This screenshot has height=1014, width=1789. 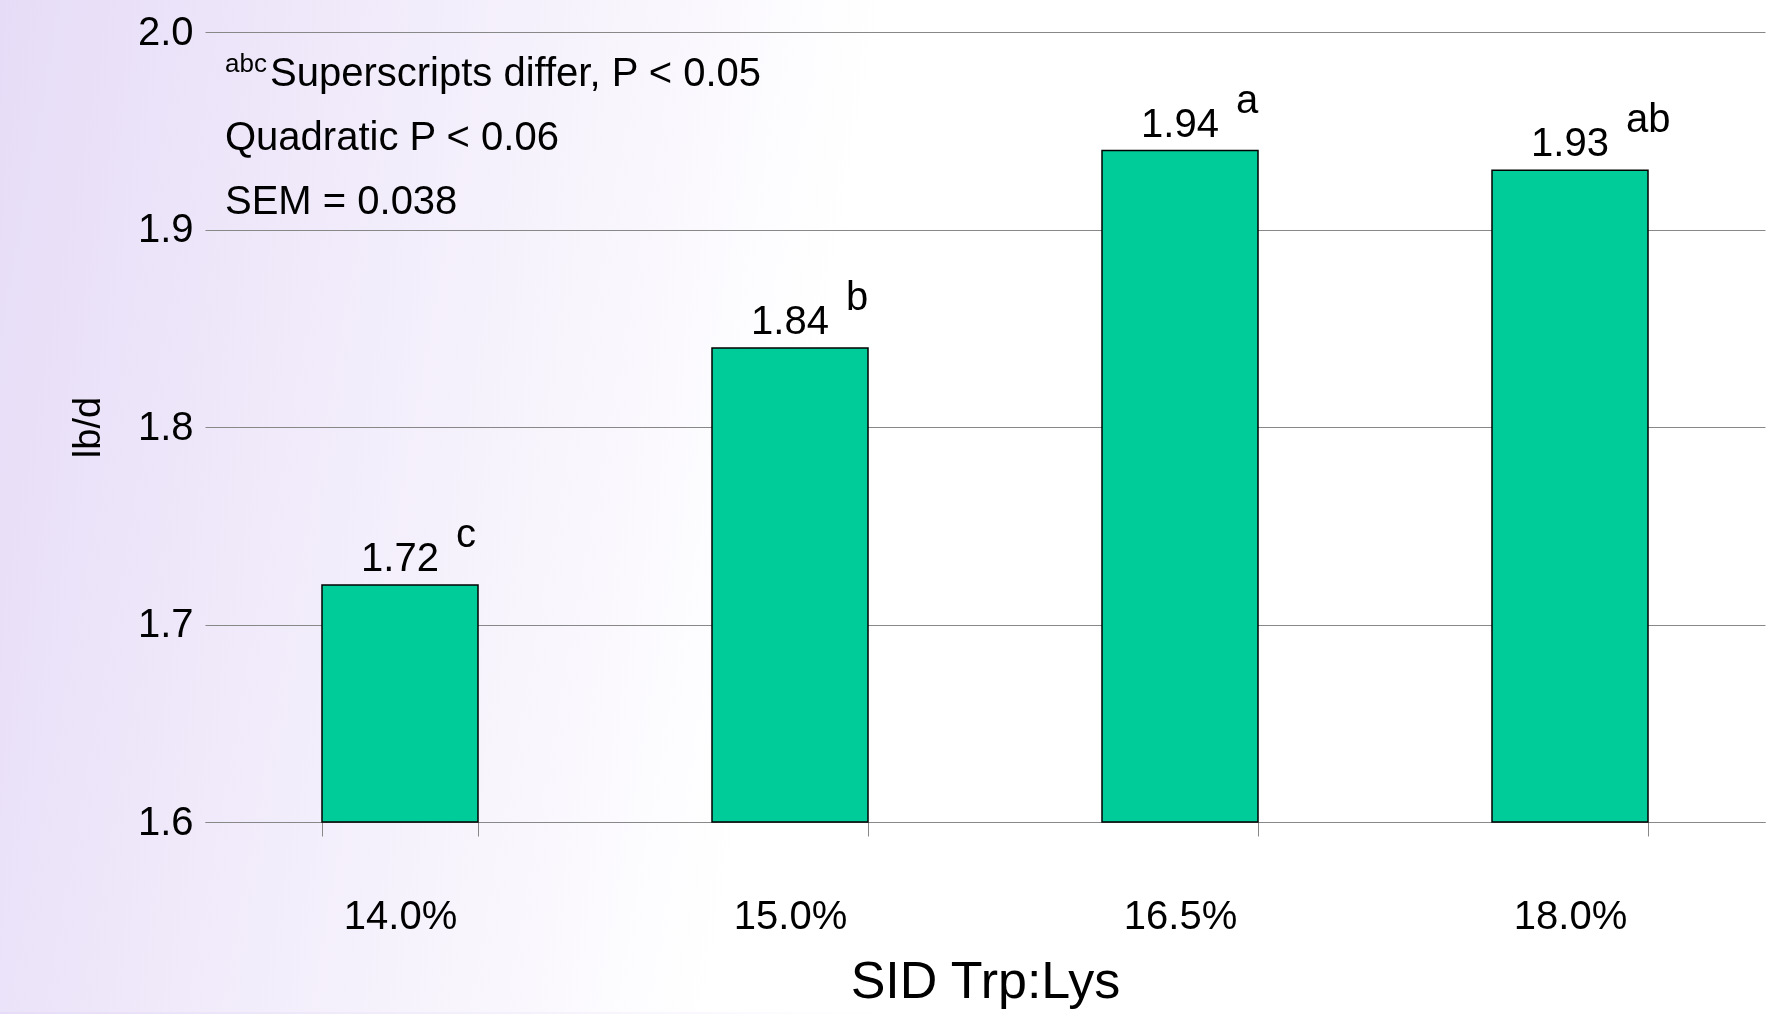 What do you see at coordinates (790, 320) in the screenshot?
I see `data-label: 1.84` at bounding box center [790, 320].